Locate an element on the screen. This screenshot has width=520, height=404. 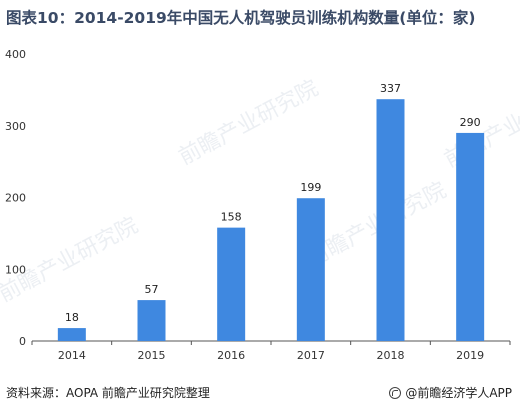
y-tick-label: 400 is located at coordinates (15, 54).